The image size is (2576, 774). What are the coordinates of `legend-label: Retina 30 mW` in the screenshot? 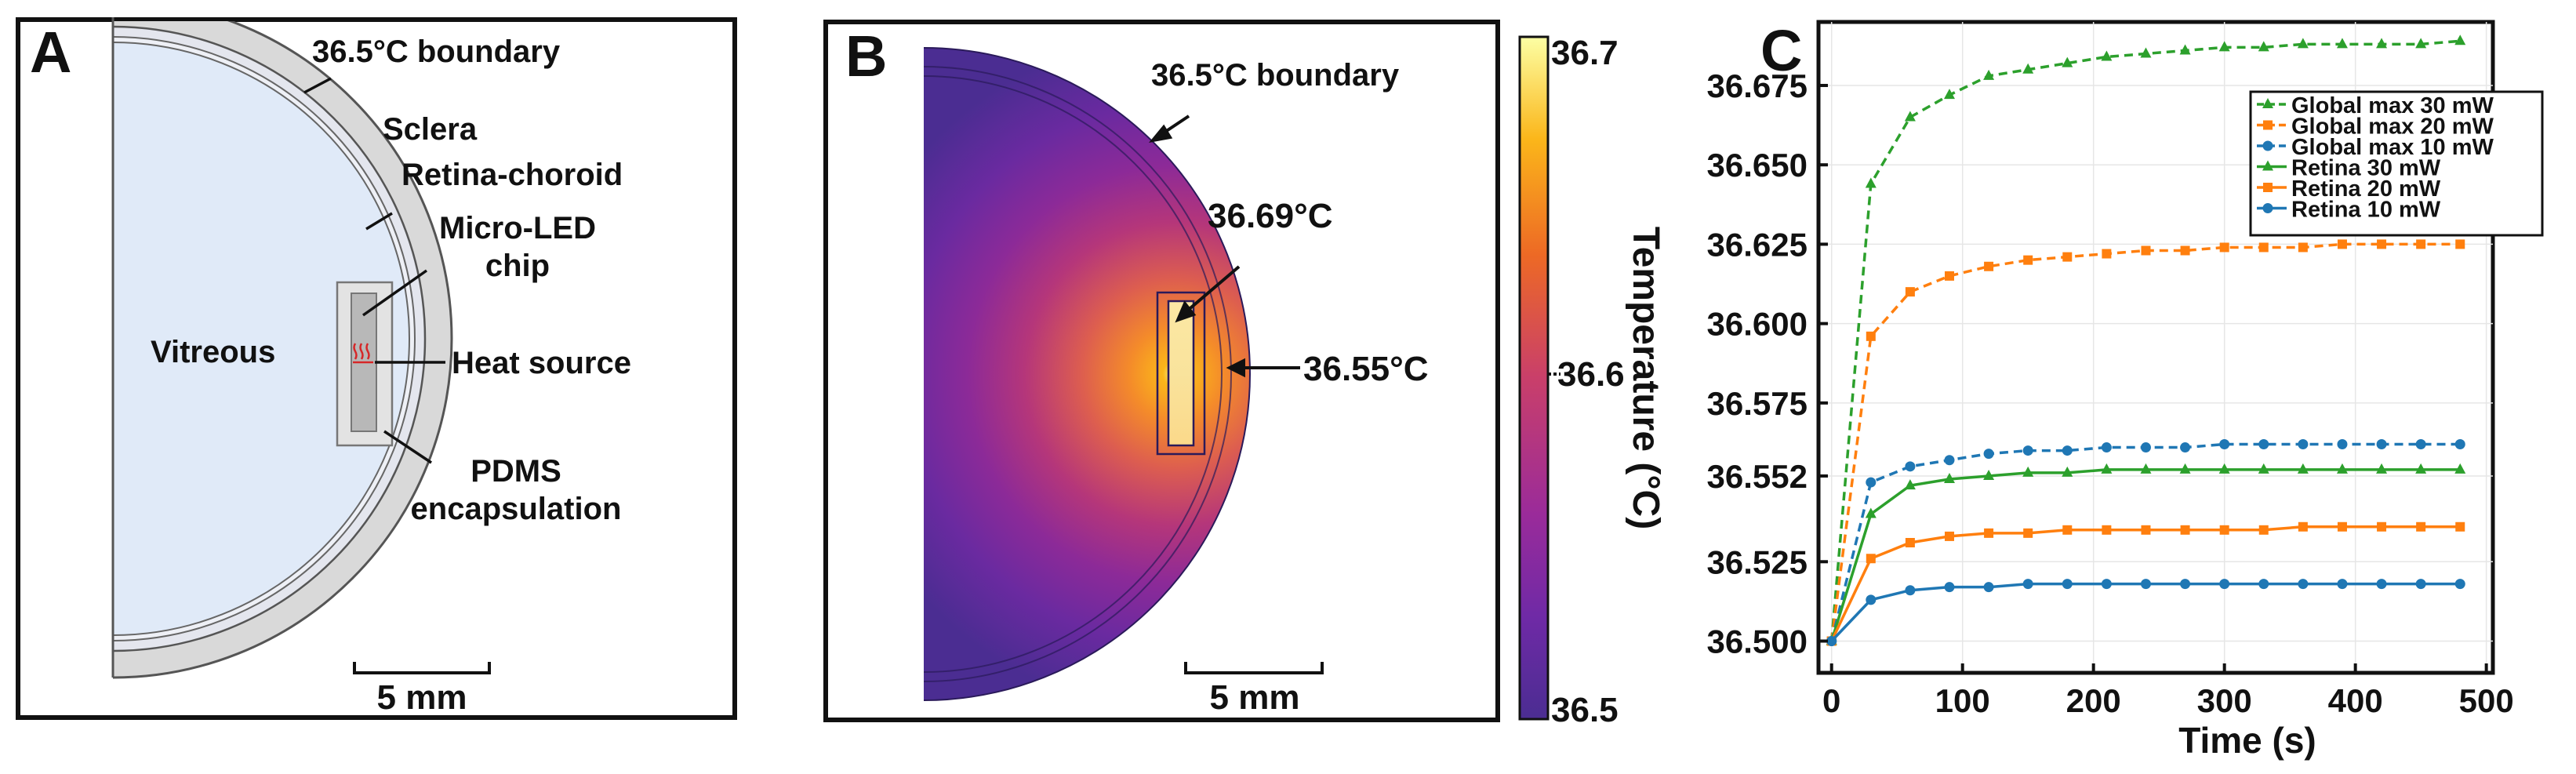 It's located at (2366, 168).